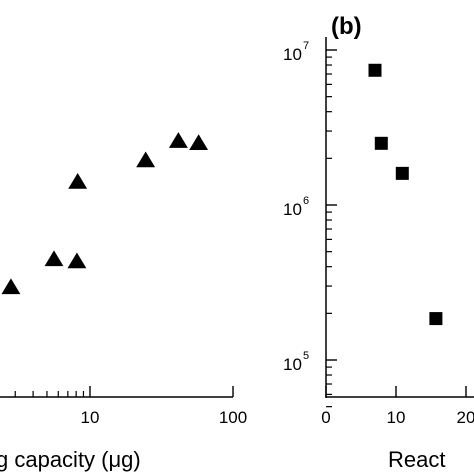 The image size is (474, 474). I want to click on panel-b-points, so click(405, 194).